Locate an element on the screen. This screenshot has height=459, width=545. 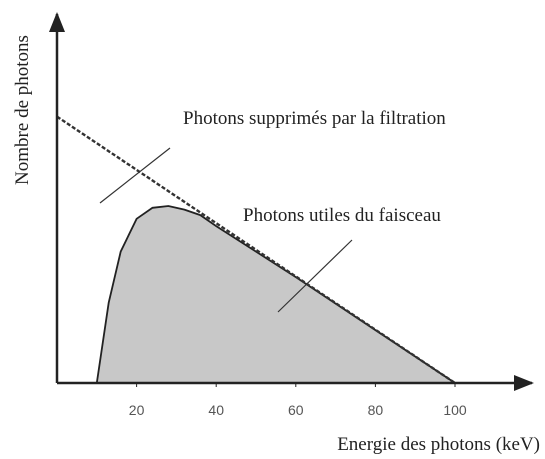
annotation: Photons supprimés par la filtration is located at coordinates (314, 118).